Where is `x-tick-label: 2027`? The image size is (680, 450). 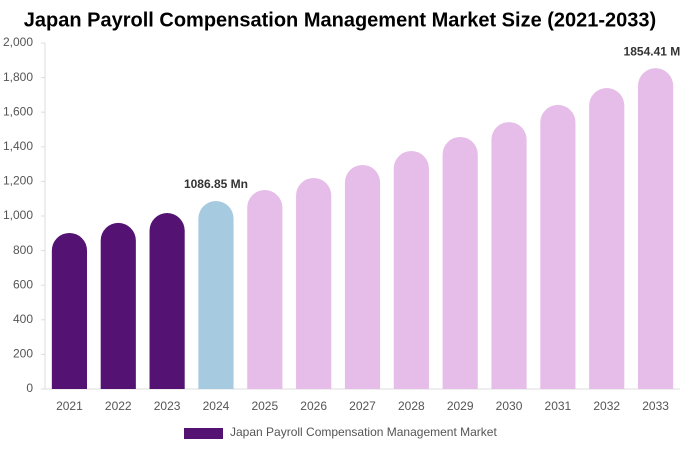
x-tick-label: 2027 is located at coordinates (362, 406).